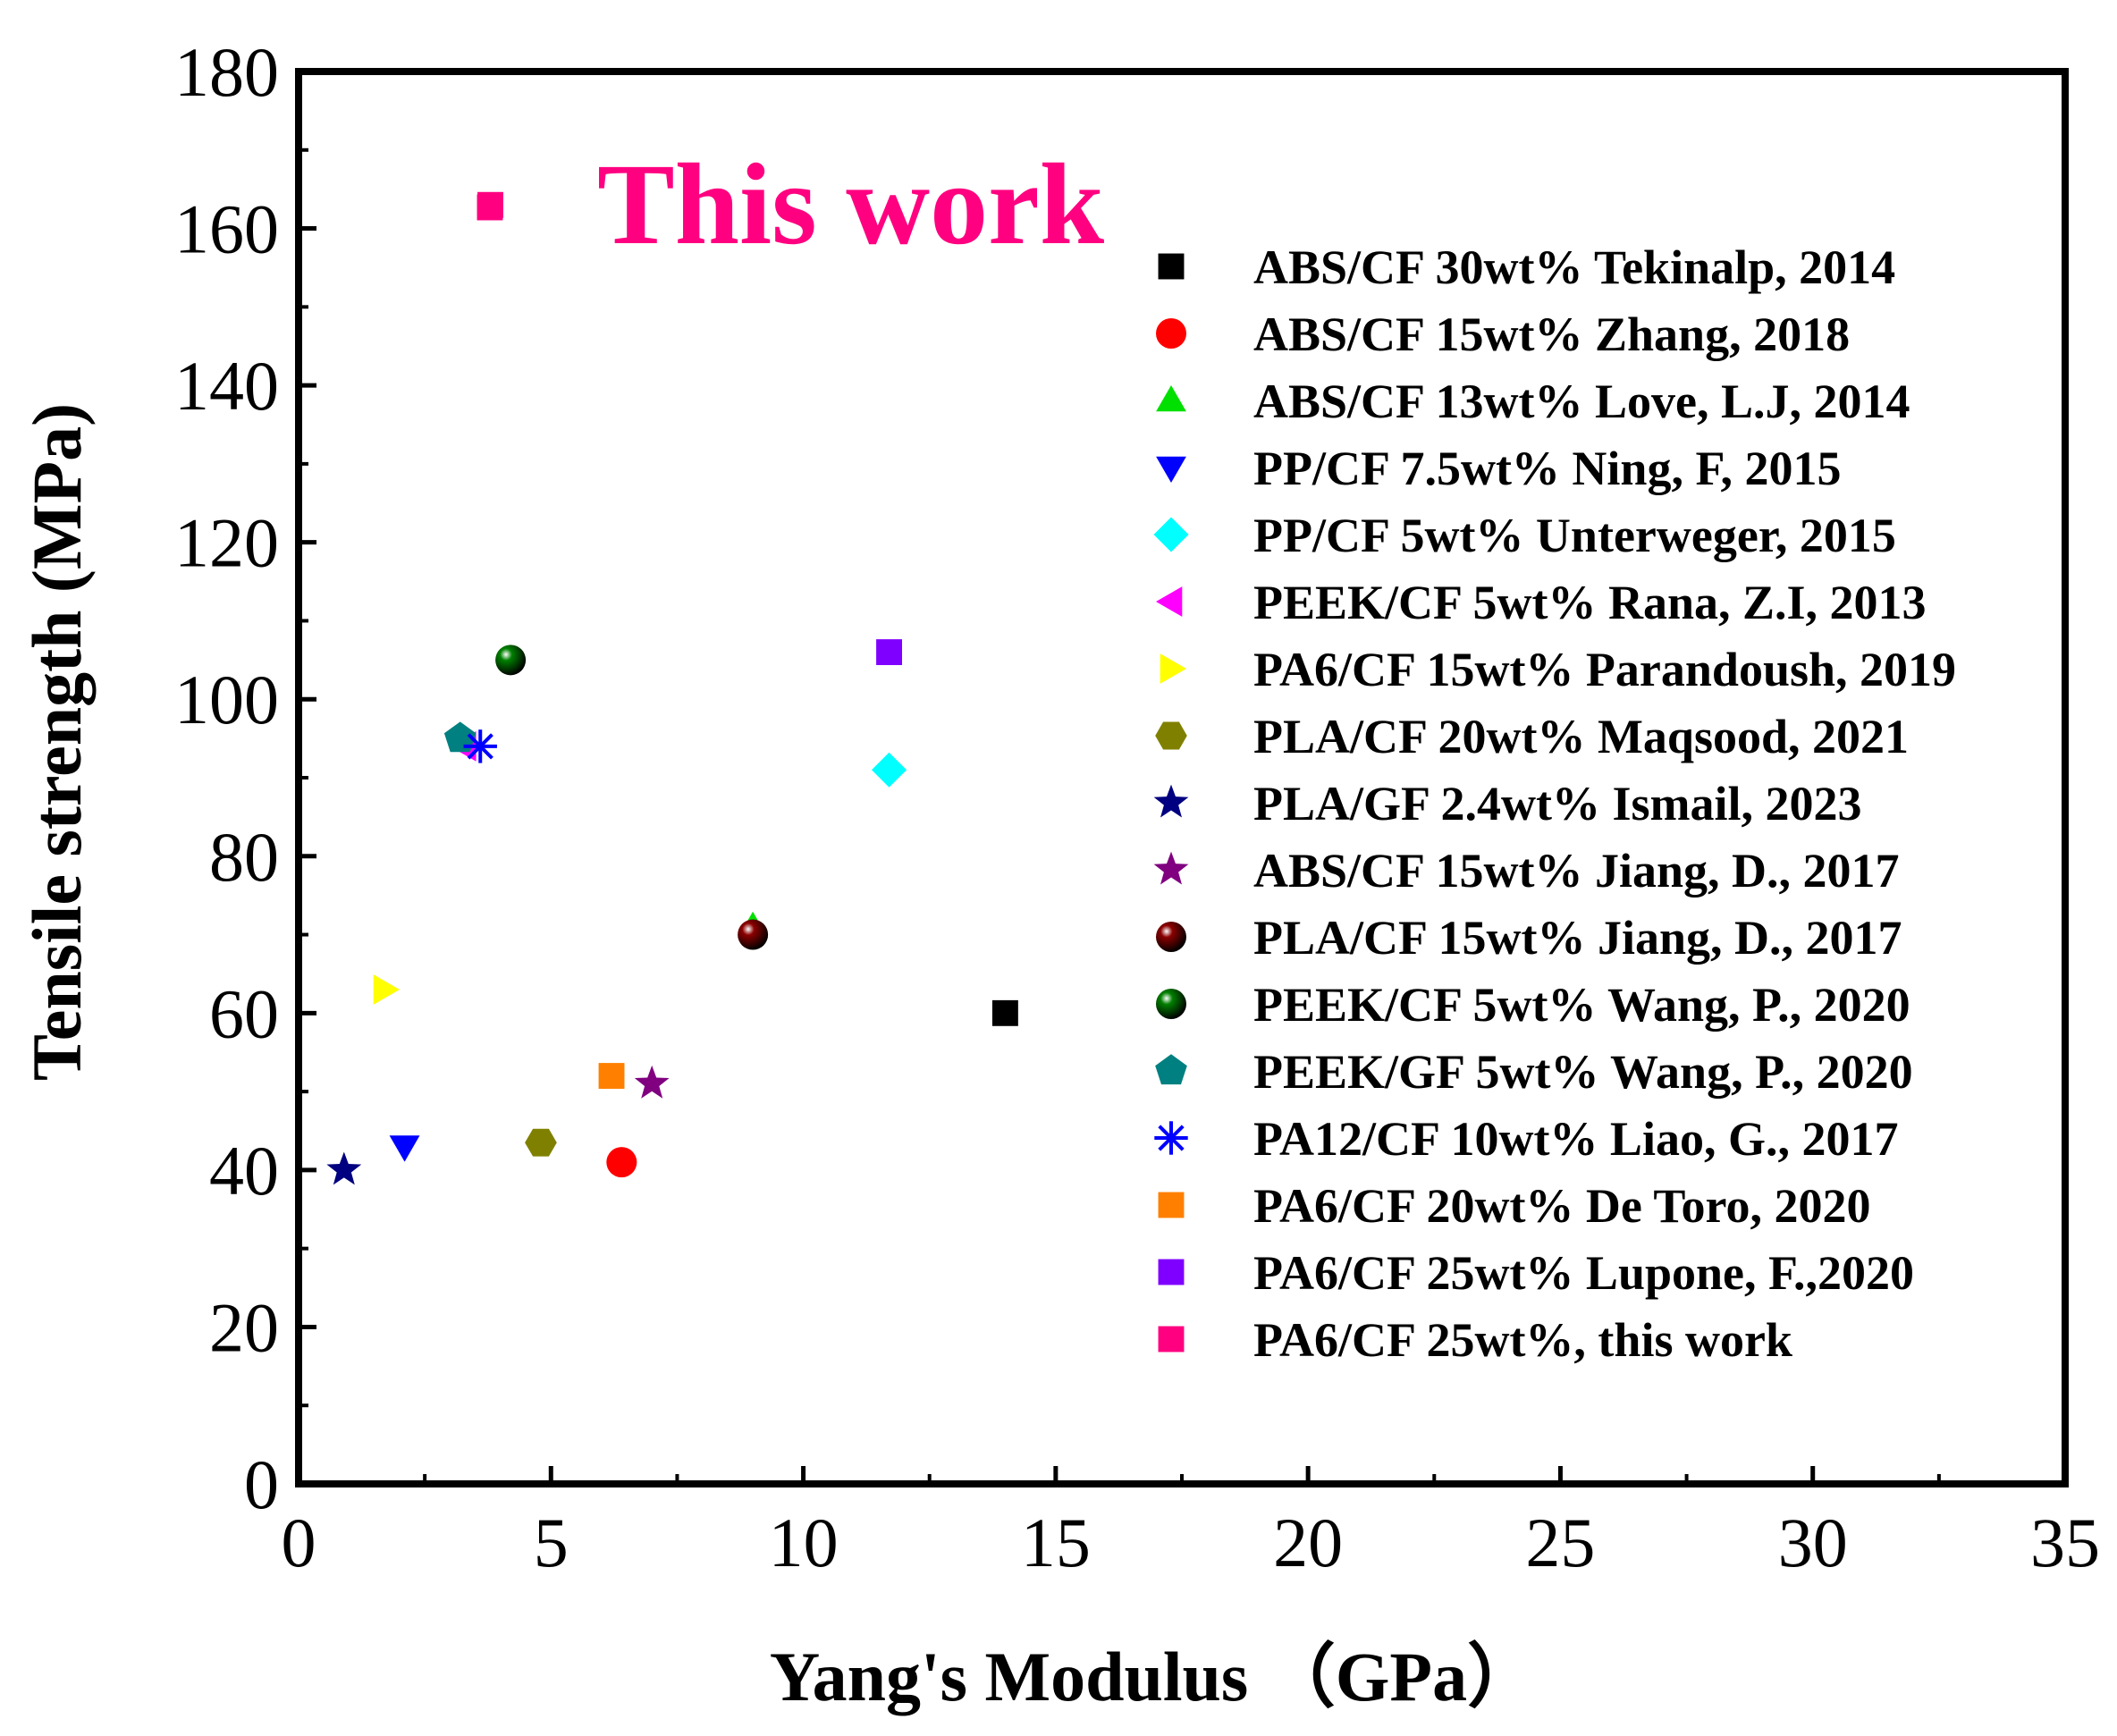 The image size is (2117, 1736). What do you see at coordinates (1813, 1542) in the screenshot?
I see `x-tick-label: 30` at bounding box center [1813, 1542].